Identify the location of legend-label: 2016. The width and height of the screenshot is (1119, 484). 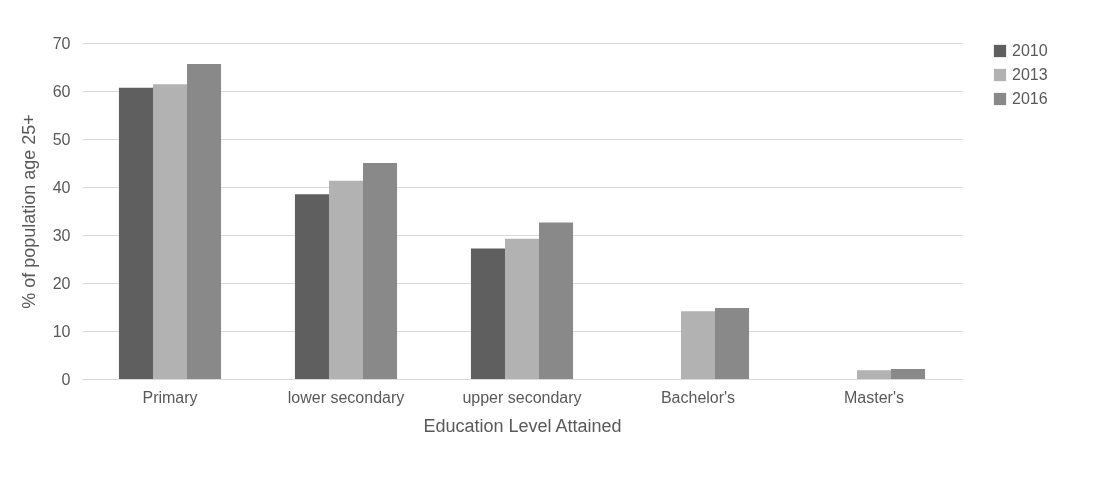
(1030, 98).